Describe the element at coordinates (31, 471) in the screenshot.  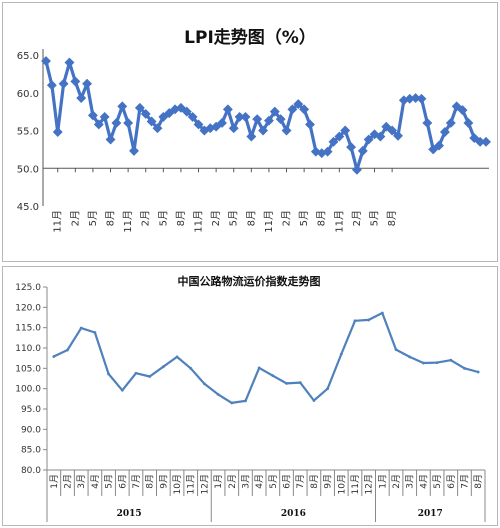
I see `y-tick-label: 80.0` at that location.